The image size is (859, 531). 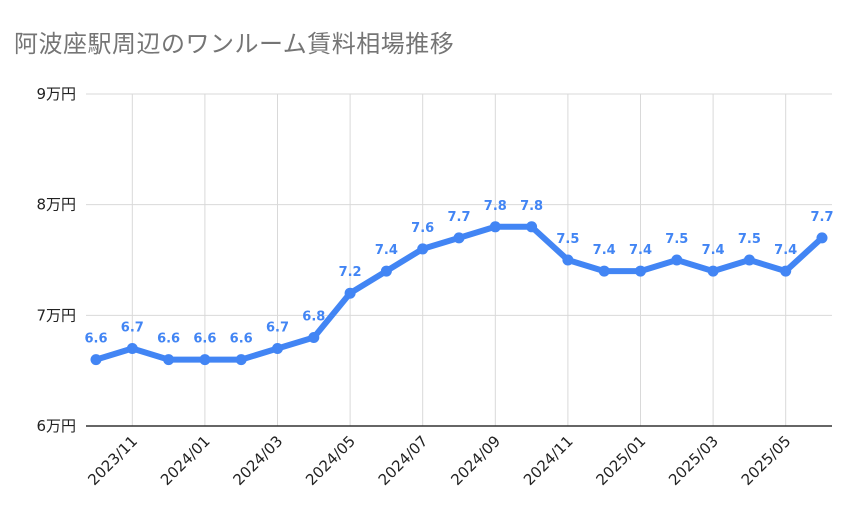 What do you see at coordinates (313, 316) in the screenshot?
I see `data-label: 6.8` at bounding box center [313, 316].